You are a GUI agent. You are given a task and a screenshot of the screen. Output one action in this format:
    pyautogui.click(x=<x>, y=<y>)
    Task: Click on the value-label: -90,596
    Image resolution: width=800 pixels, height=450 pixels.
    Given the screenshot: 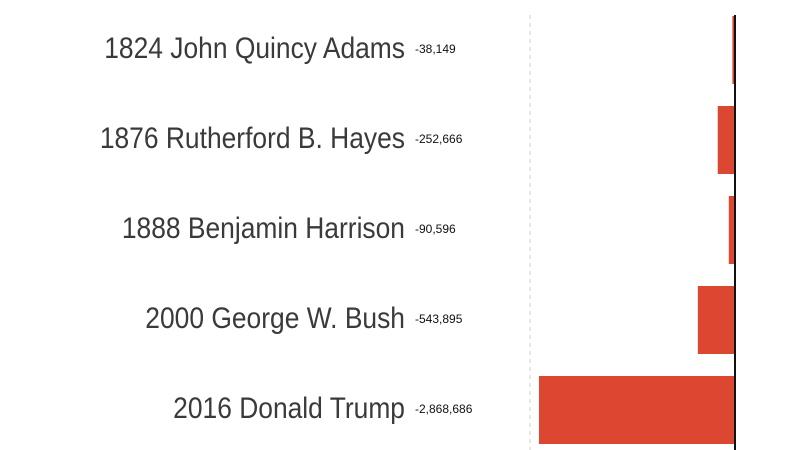 What is the action you would take?
    pyautogui.click(x=435, y=229)
    